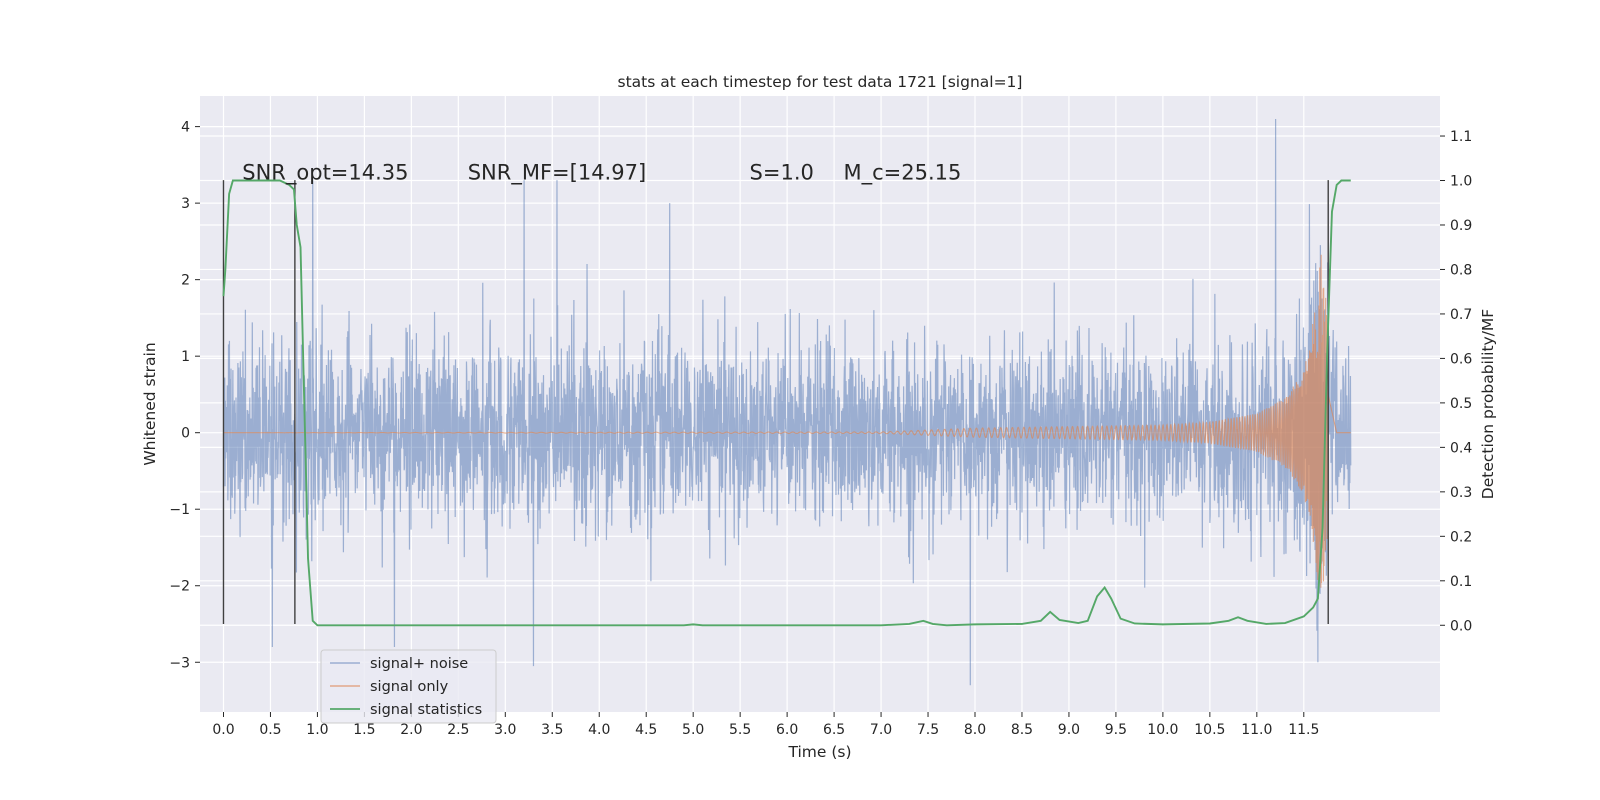  I want to click on x-tick-label-5: 2.5, so click(458, 730).